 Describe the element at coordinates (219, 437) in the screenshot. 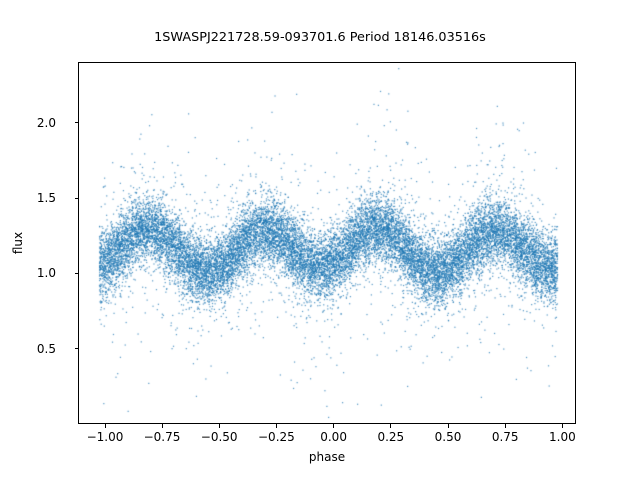

I see `xtick-label: −0.50` at that location.